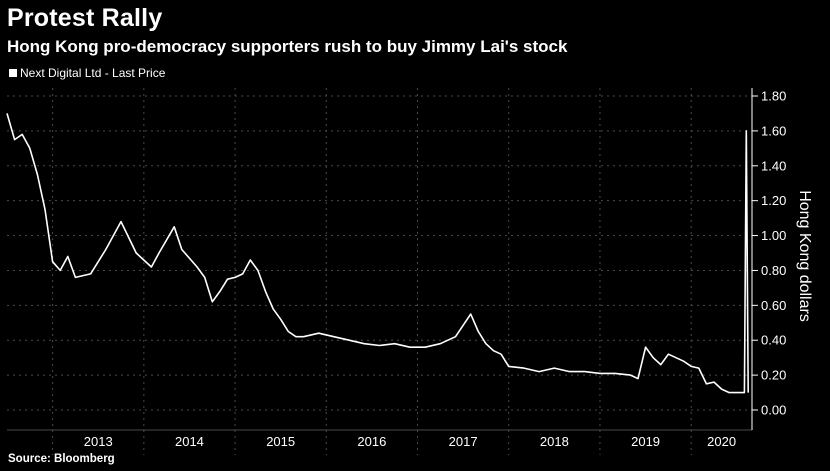 The width and height of the screenshot is (830, 471). Describe the element at coordinates (773, 410) in the screenshot. I see `y-tick-label: 0.00` at that location.